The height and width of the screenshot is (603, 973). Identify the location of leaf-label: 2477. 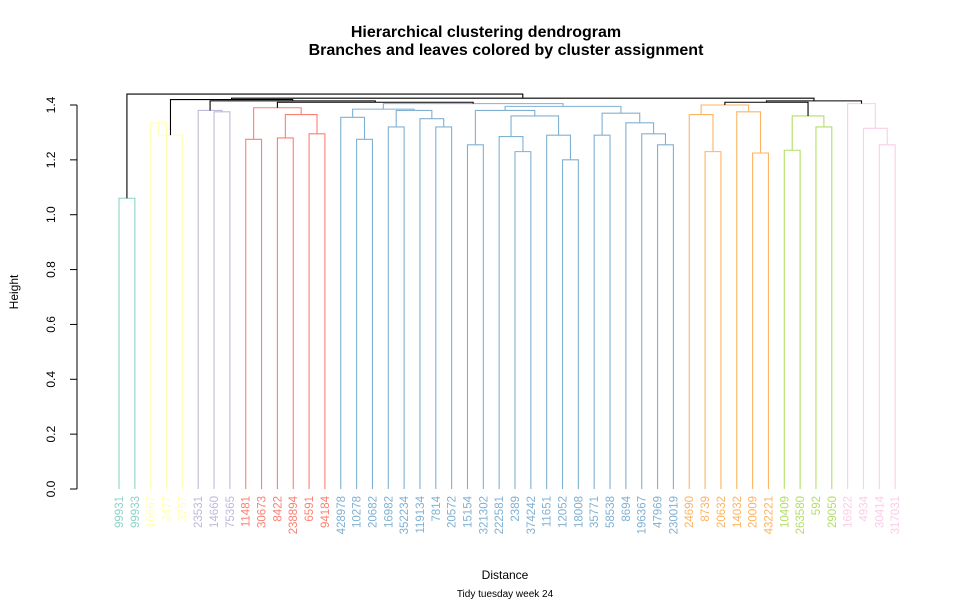
(168, 509).